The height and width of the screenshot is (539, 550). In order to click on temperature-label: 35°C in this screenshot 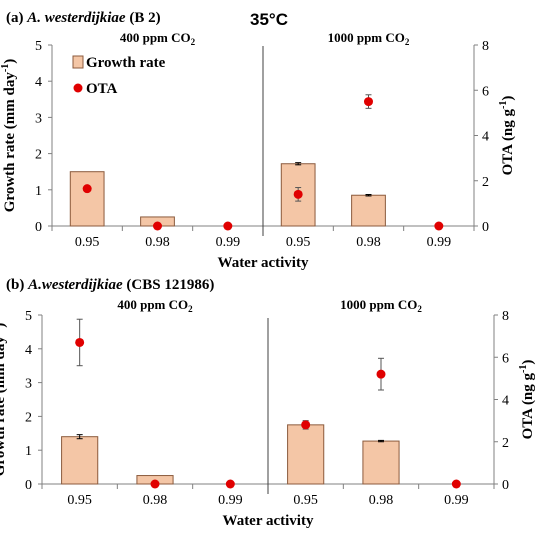, I will do `click(269, 19)`.